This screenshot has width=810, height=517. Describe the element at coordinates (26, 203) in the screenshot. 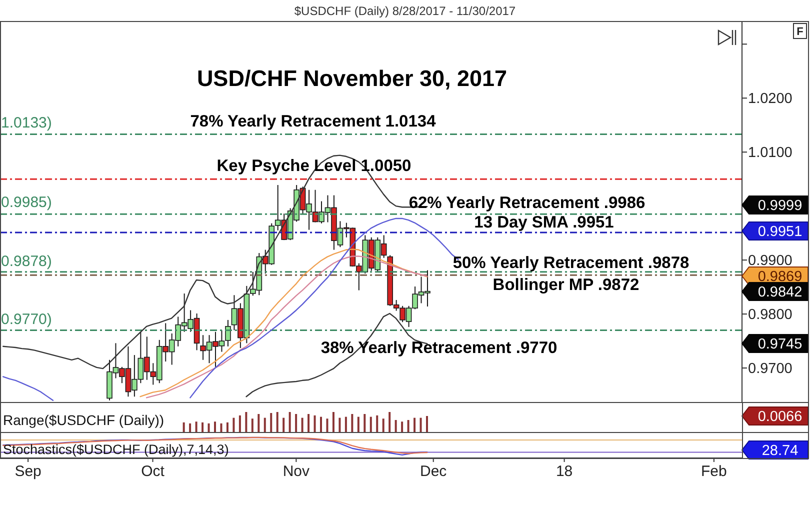

I see `annotation: 0.9985)` at that location.